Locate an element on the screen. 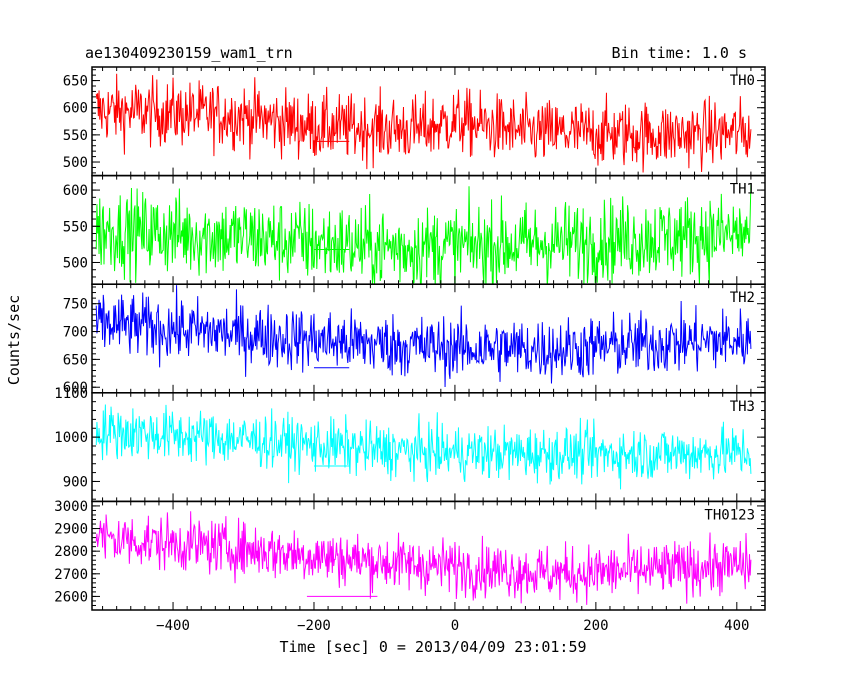 The height and width of the screenshot is (680, 850). series-line-th3 is located at coordinates (423, 447).